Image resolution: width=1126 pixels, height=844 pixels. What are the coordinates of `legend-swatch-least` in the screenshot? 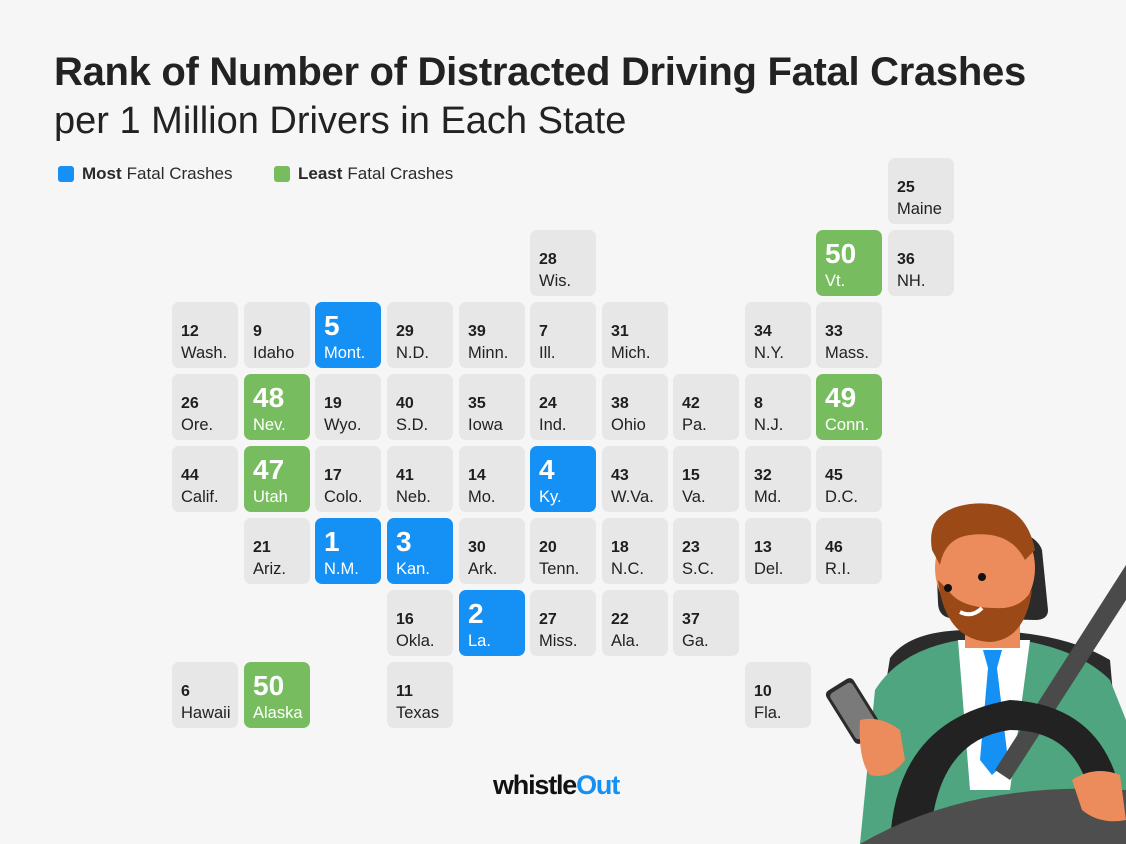 It's located at (282, 174).